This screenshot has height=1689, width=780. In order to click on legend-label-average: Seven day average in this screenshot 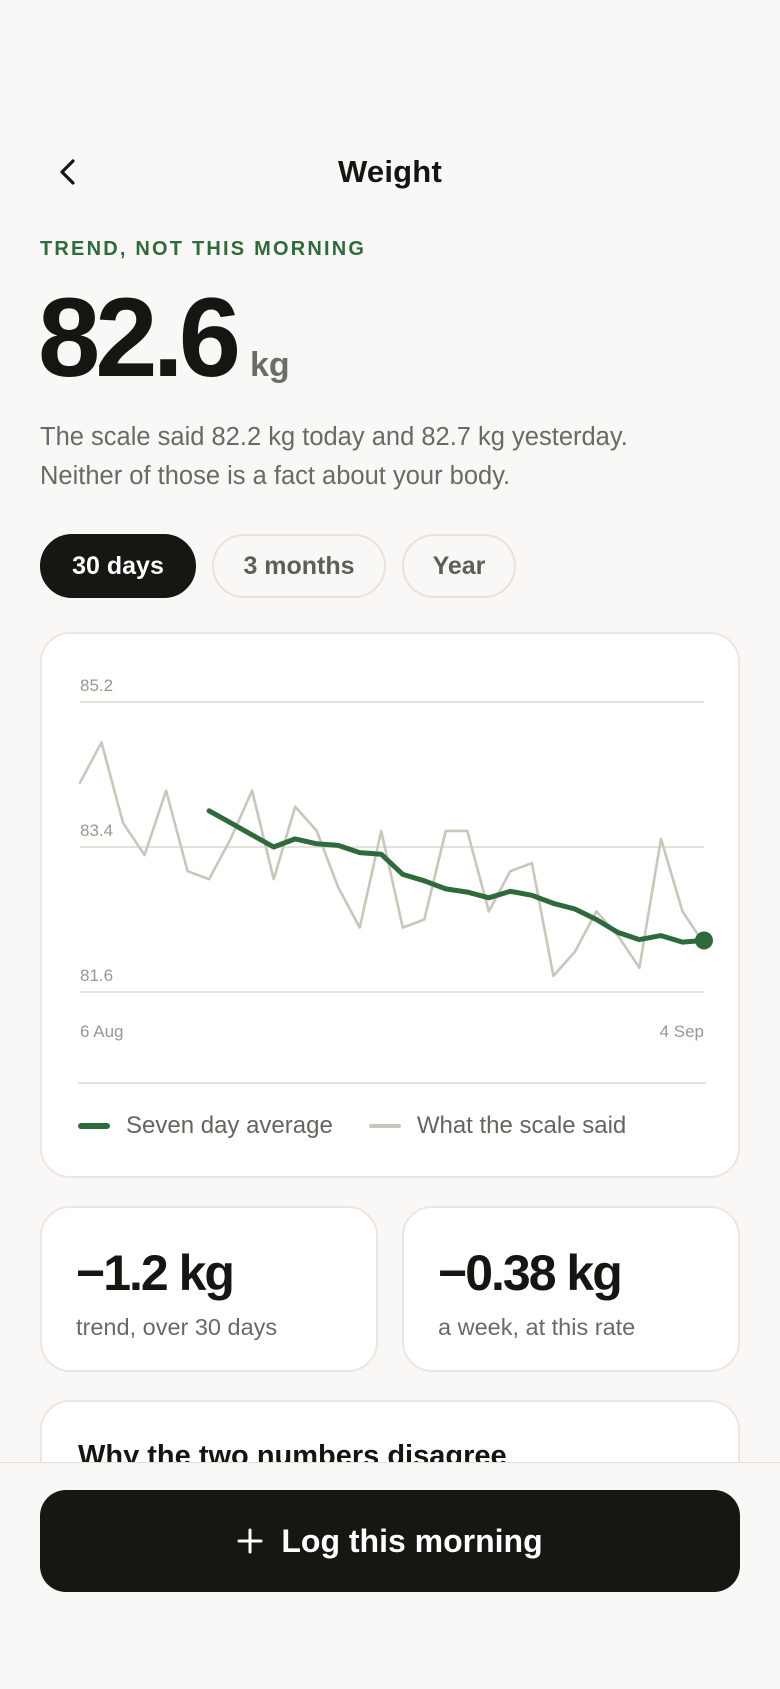, I will do `click(229, 1125)`.